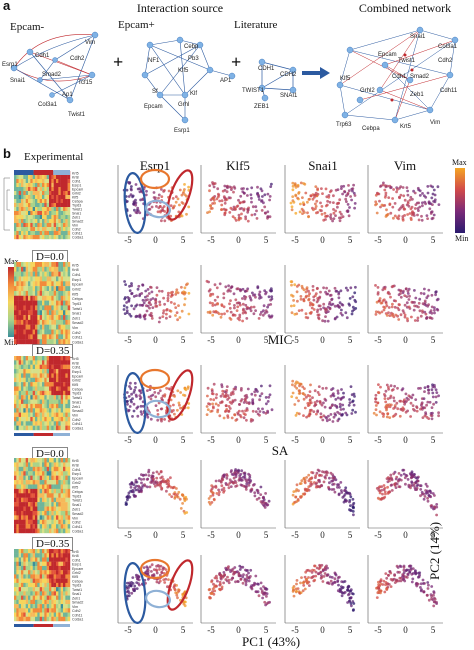 Image resolution: width=474 pixels, height=650 pixels. What do you see at coordinates (11, 342) in the screenshot?
I see `left-colorbar-min: Min` at bounding box center [11, 342].